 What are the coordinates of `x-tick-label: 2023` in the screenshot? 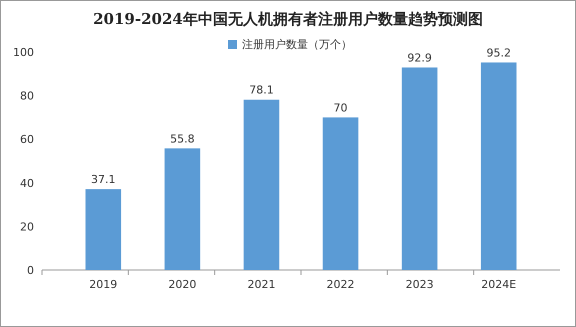 It's located at (420, 284).